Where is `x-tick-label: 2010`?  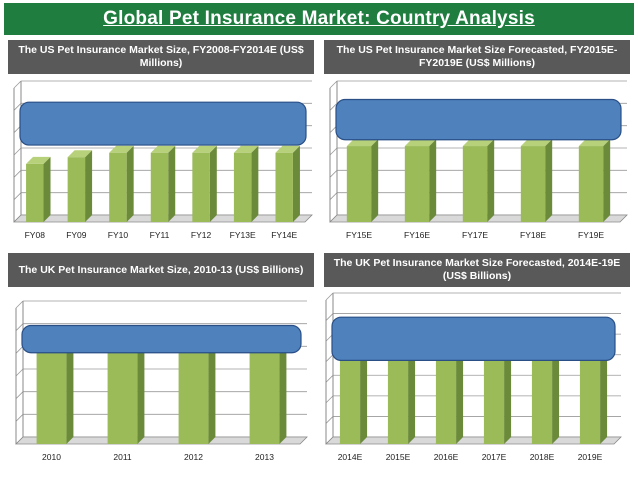
x-tick-label: 2010 is located at coordinates (51, 457).